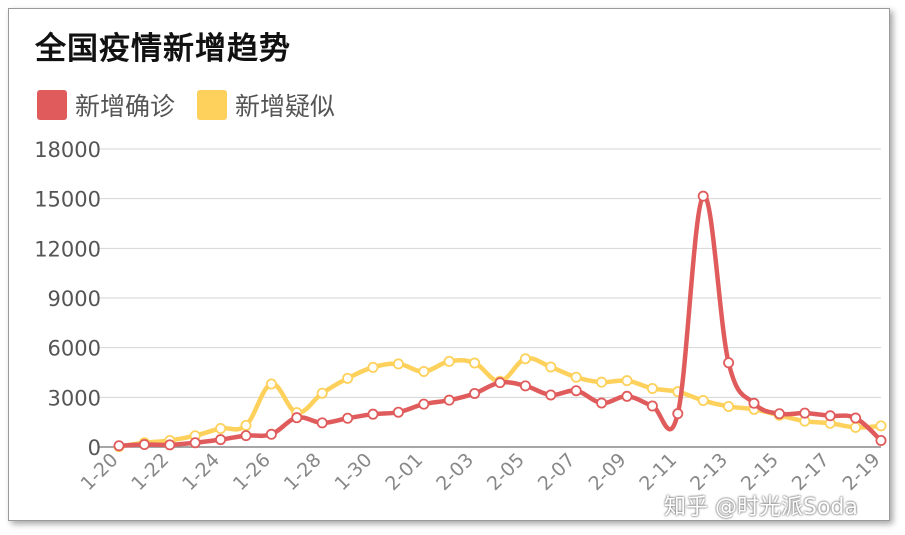  What do you see at coordinates (353, 472) in the screenshot?
I see `x-tick-label-1-30: 1-30` at bounding box center [353, 472].